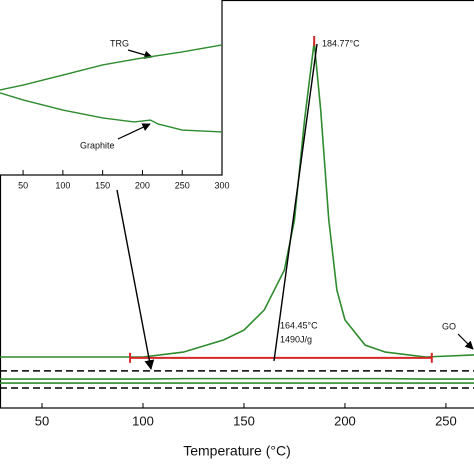  I want to click on leader-line, so click(295, 202).